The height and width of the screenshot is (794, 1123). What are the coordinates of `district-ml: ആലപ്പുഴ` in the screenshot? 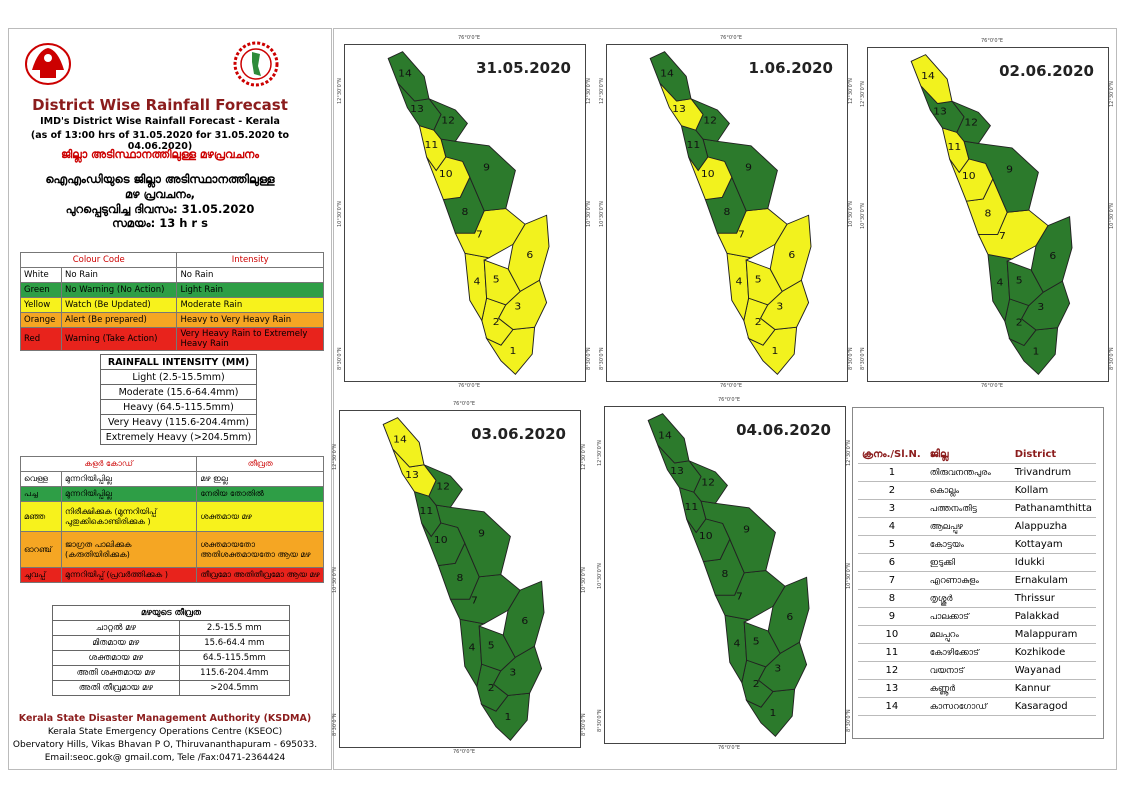 It's located at (968, 526).